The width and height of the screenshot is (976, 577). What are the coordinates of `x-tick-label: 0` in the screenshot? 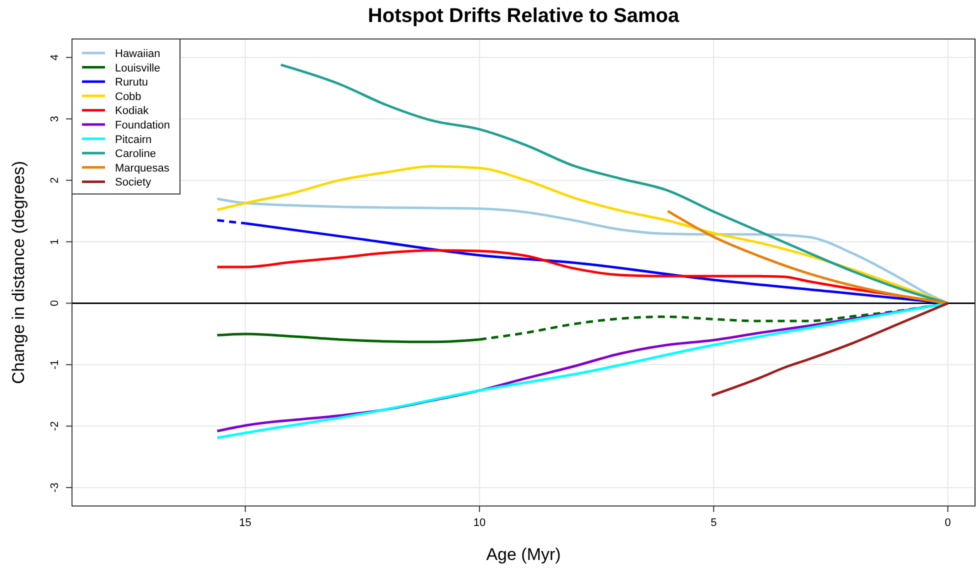 It's located at (947, 523).